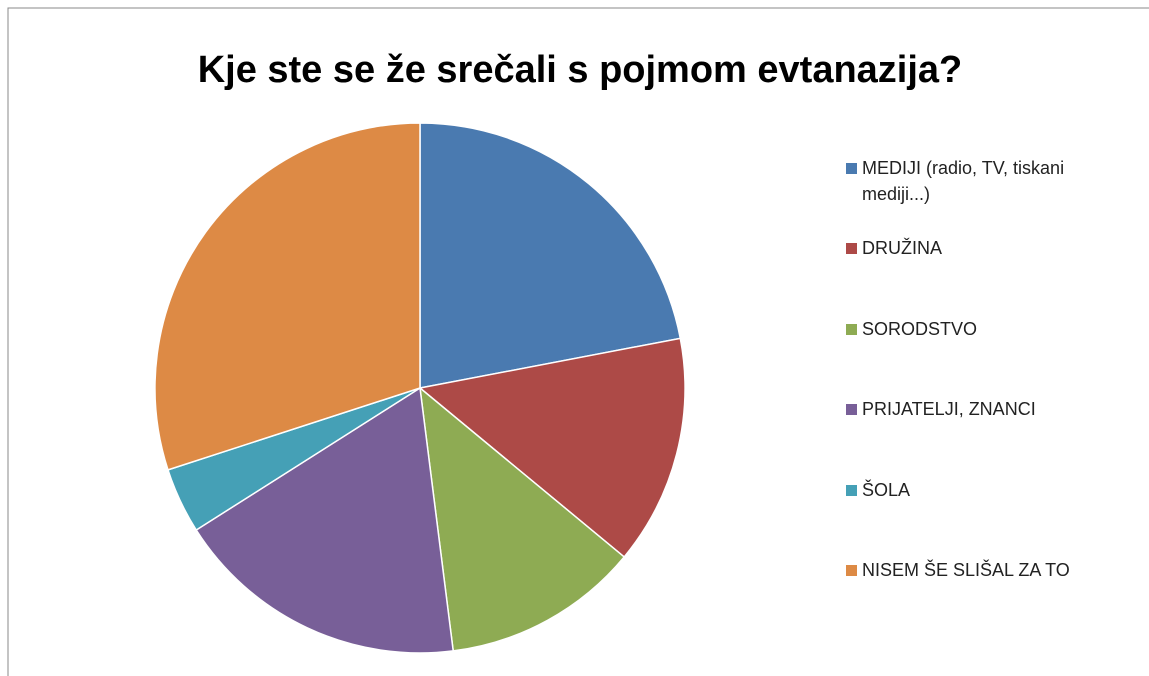 The height and width of the screenshot is (676, 1149). Describe the element at coordinates (966, 570) in the screenshot. I see `legend-label: NISEM ŠE SLIŠAL ZA TO` at that location.